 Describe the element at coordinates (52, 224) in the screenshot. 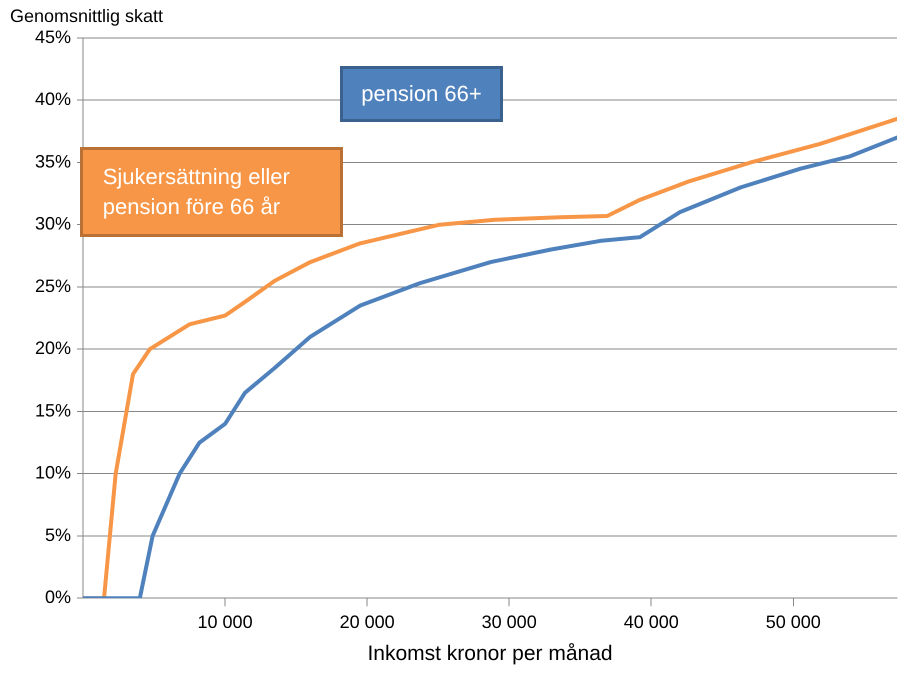

I see `y-tick-label: 30%` at that location.